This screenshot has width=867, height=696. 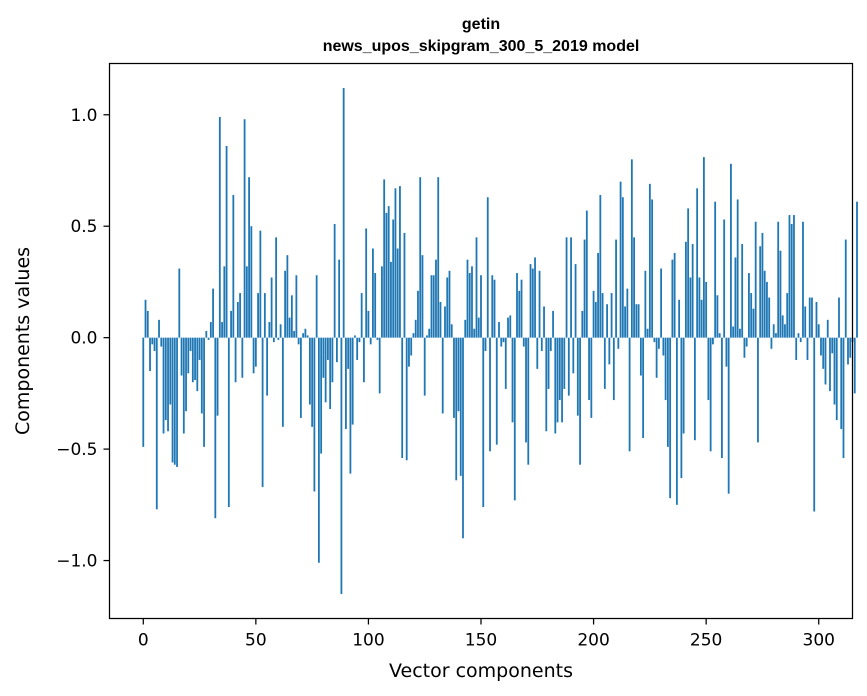 What do you see at coordinates (481, 671) in the screenshot?
I see `x-axis-label: Vector components` at bounding box center [481, 671].